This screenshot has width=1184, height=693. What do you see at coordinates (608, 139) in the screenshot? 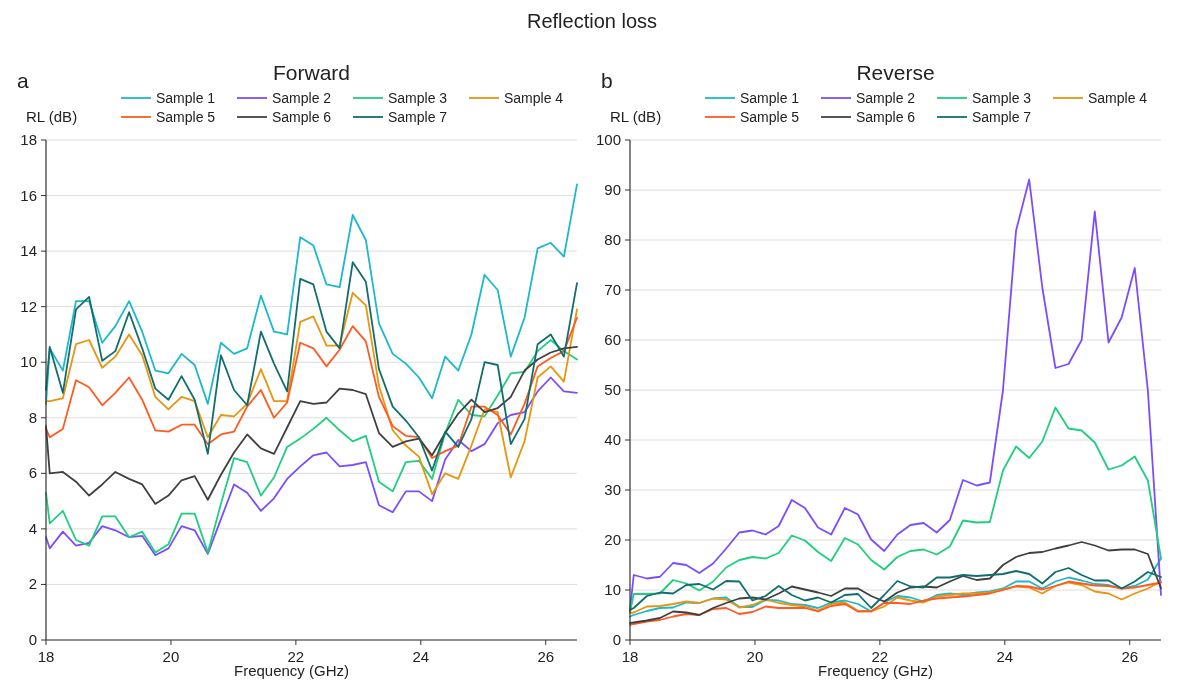
I see `y-tick-label: 100` at bounding box center [608, 139].